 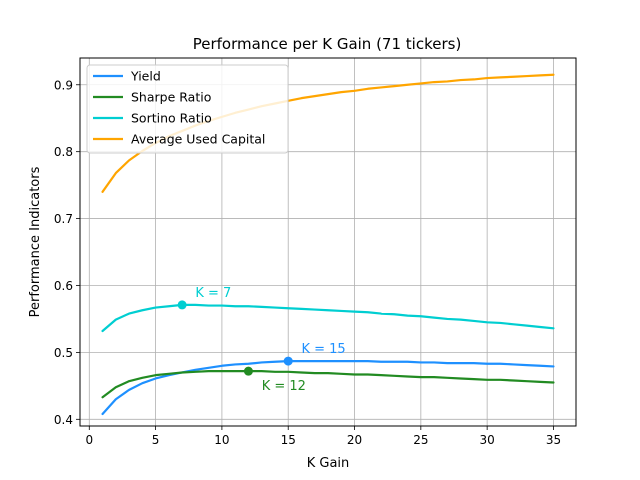 What do you see at coordinates (145, 76) in the screenshot?
I see `legend-label-yield: Yield` at bounding box center [145, 76].